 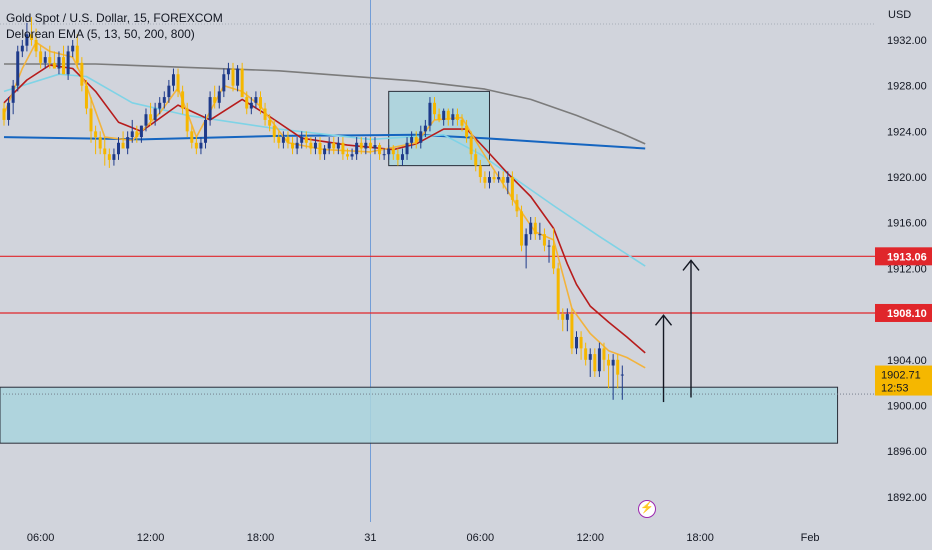 What do you see at coordinates (647, 509) in the screenshot?
I see `lightning-icon: ⚡` at bounding box center [647, 509].